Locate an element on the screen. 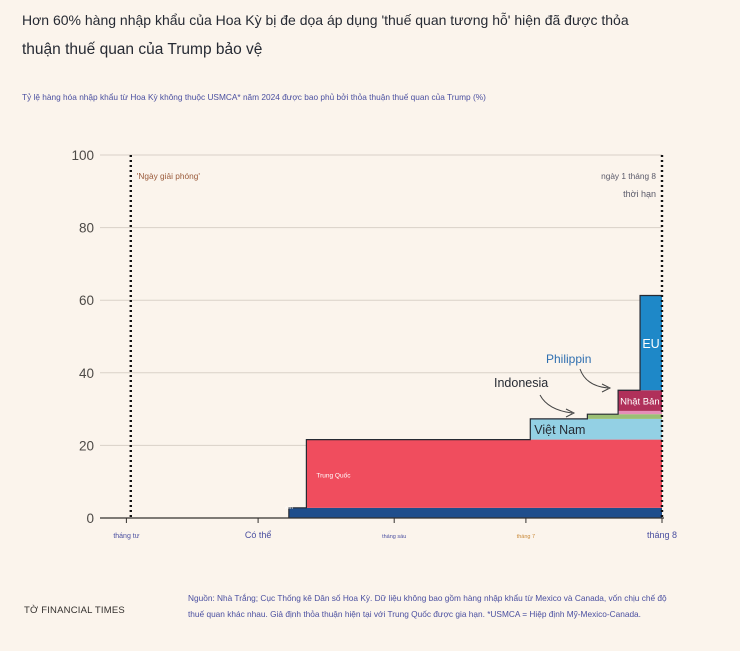 The width and height of the screenshot is (740, 651). label-indonesia: Indonesia is located at coordinates (521, 383).